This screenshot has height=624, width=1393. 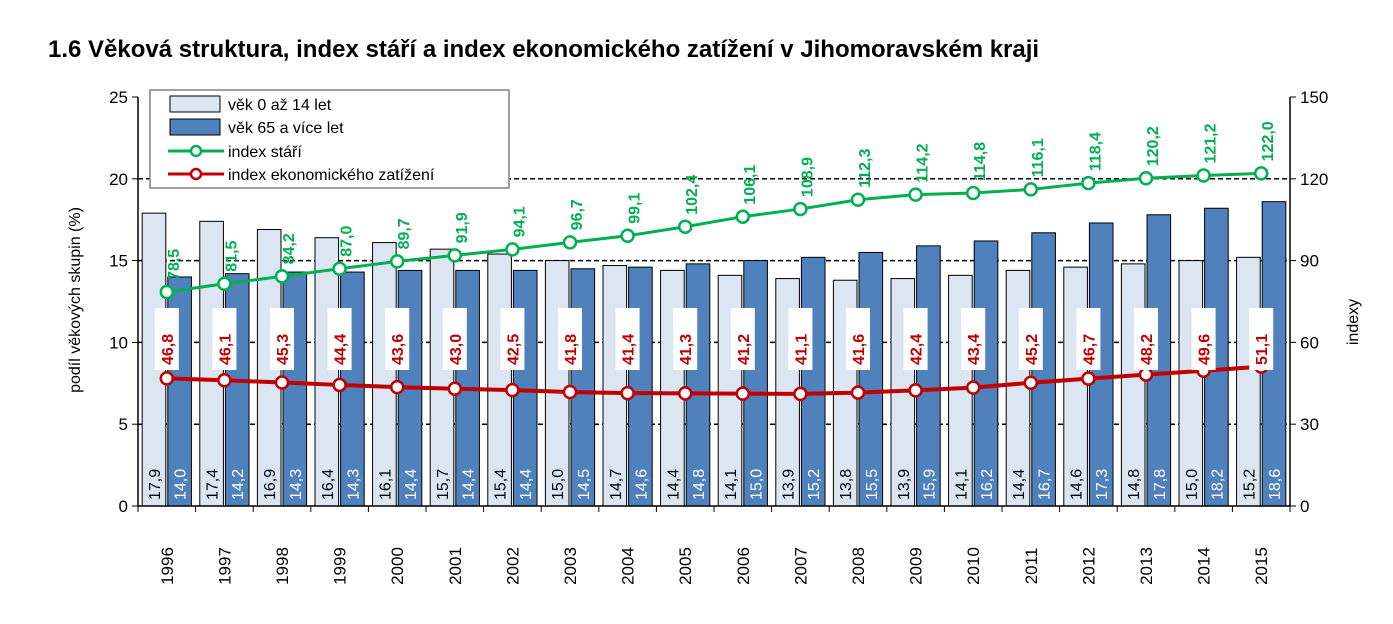 I want to click on bar-label-age-0-14: 16,4, so click(x=328, y=484).